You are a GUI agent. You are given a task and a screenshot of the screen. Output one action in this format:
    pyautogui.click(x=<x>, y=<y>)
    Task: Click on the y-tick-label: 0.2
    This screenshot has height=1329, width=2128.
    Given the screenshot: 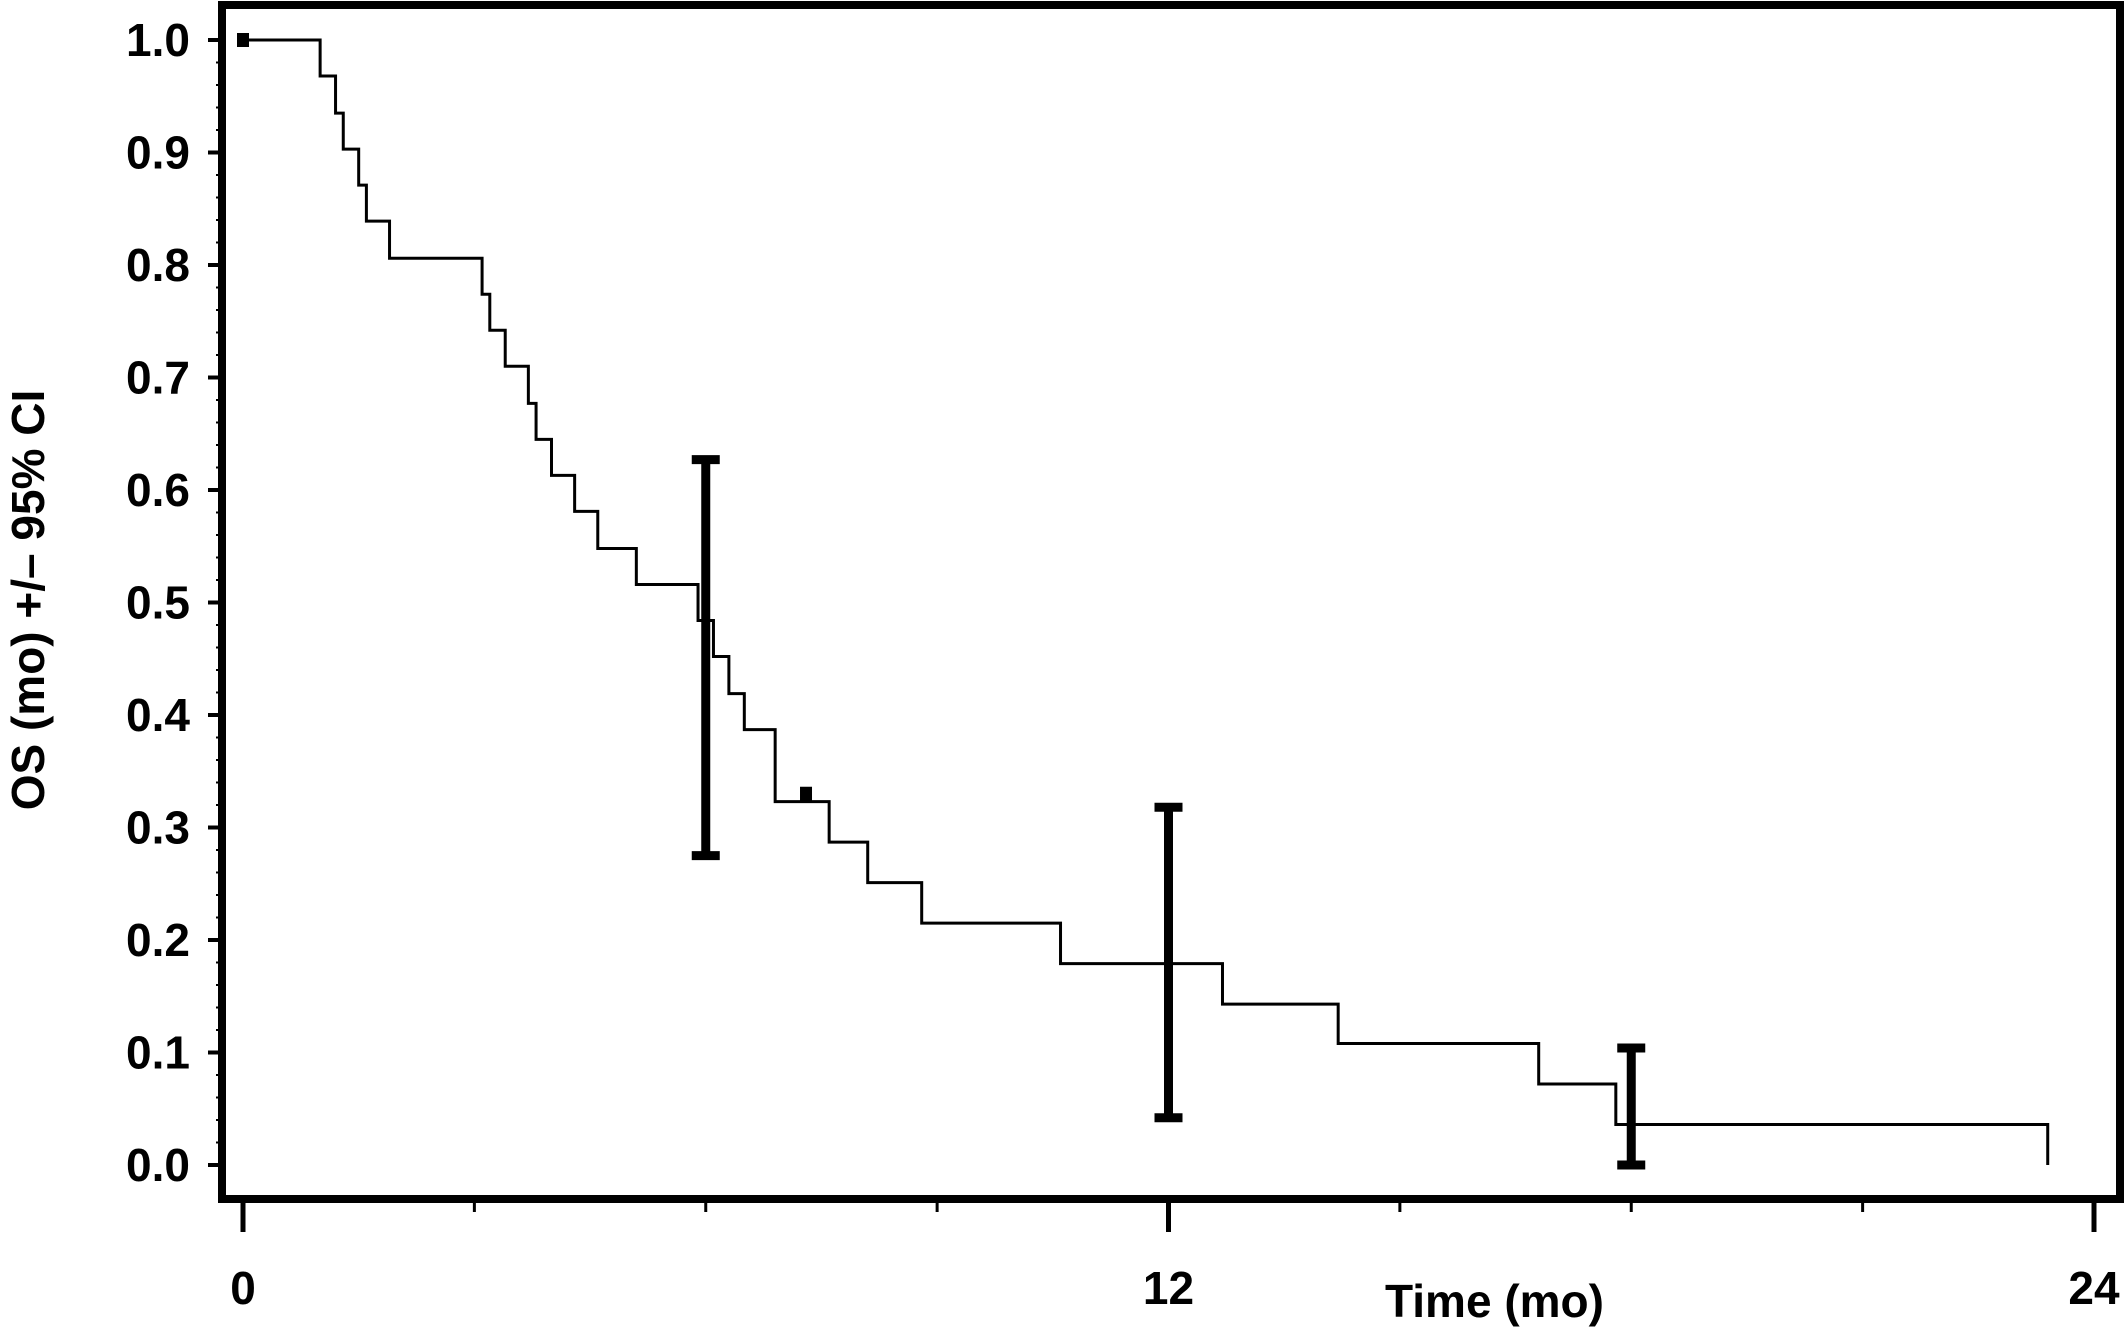 What is the action you would take?
    pyautogui.click(x=158, y=940)
    